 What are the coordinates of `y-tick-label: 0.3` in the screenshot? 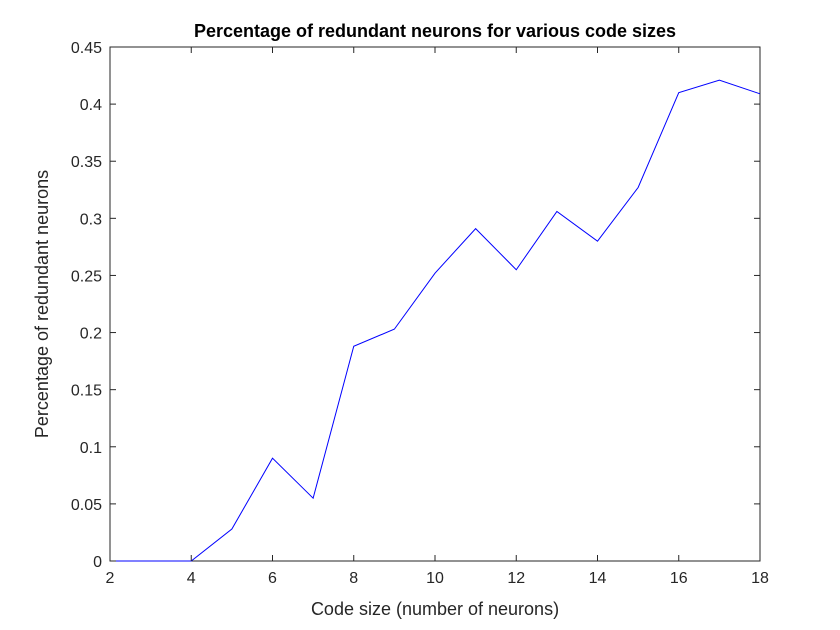 It's located at (91, 219).